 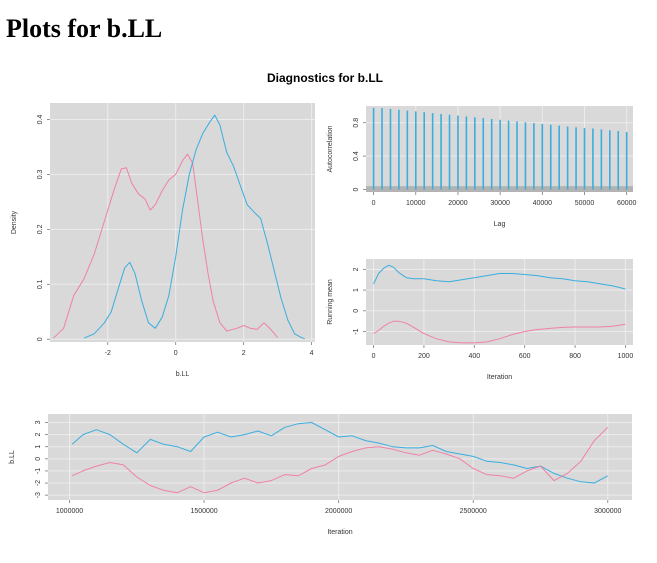 I want to click on density-x-axis-title: b.LL, so click(x=183, y=374).